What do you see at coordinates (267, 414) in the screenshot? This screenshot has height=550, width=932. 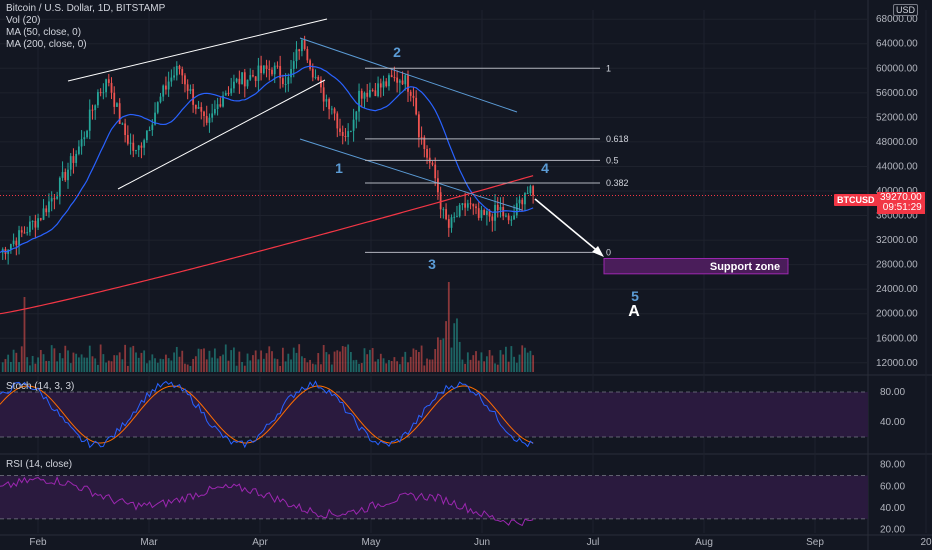 I see `stoch-d-line` at bounding box center [267, 414].